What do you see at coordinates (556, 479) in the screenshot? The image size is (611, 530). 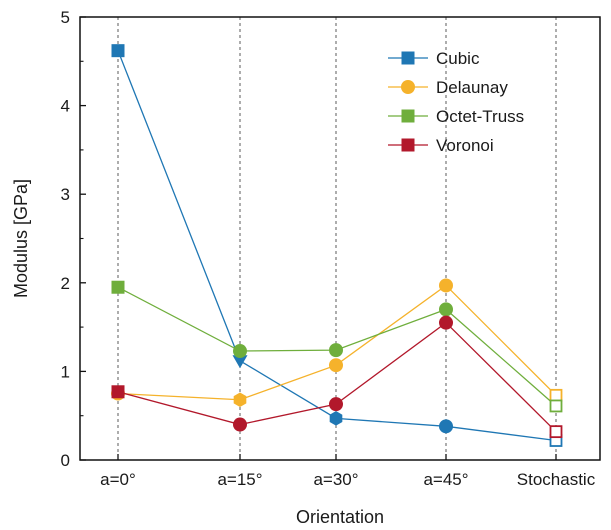 I see `x-tick-label: Stochastic` at bounding box center [556, 479].